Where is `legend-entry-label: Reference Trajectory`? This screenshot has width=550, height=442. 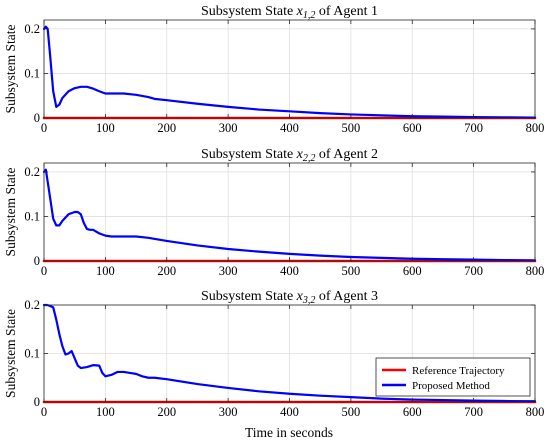 legend-entry-label: Reference Trajectory is located at coordinates (458, 371).